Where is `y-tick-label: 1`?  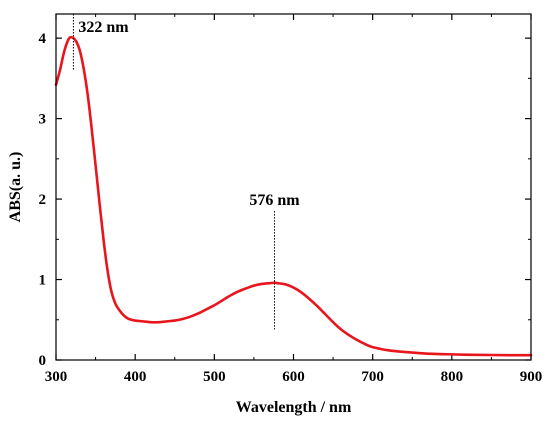 y-tick-label: 1 is located at coordinates (43, 281).